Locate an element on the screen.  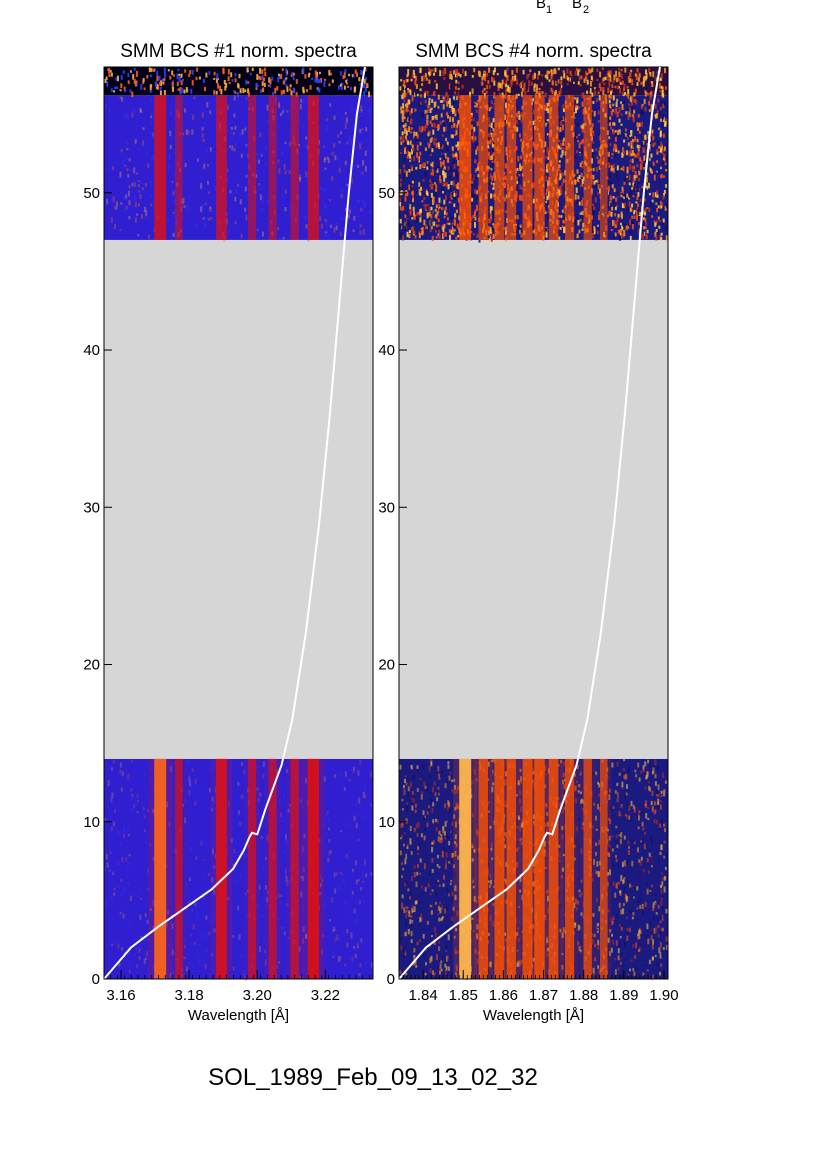
emission-line-upper is located at coordinates (160, 168).